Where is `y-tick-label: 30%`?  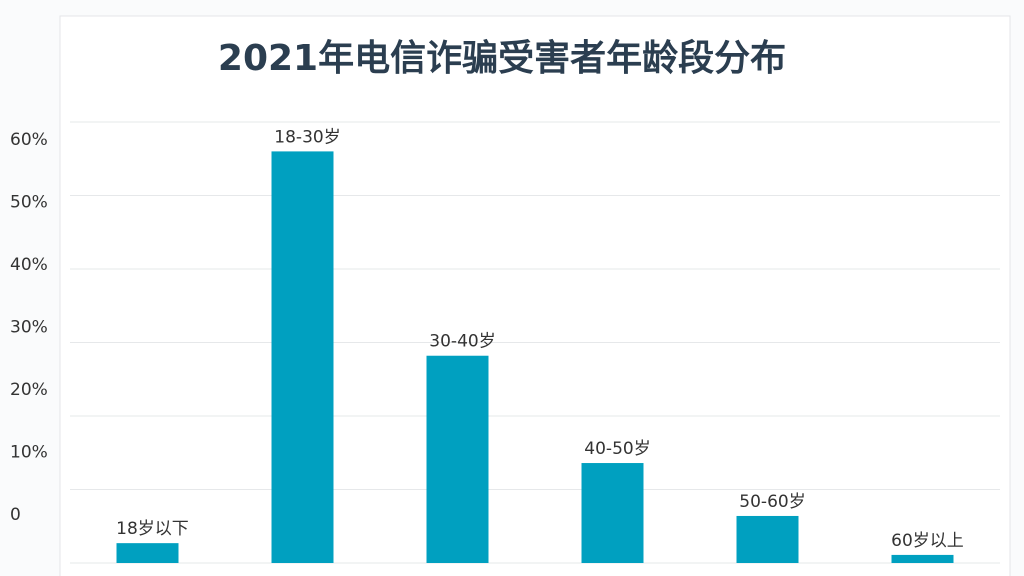
y-tick-label: 30% is located at coordinates (29, 328).